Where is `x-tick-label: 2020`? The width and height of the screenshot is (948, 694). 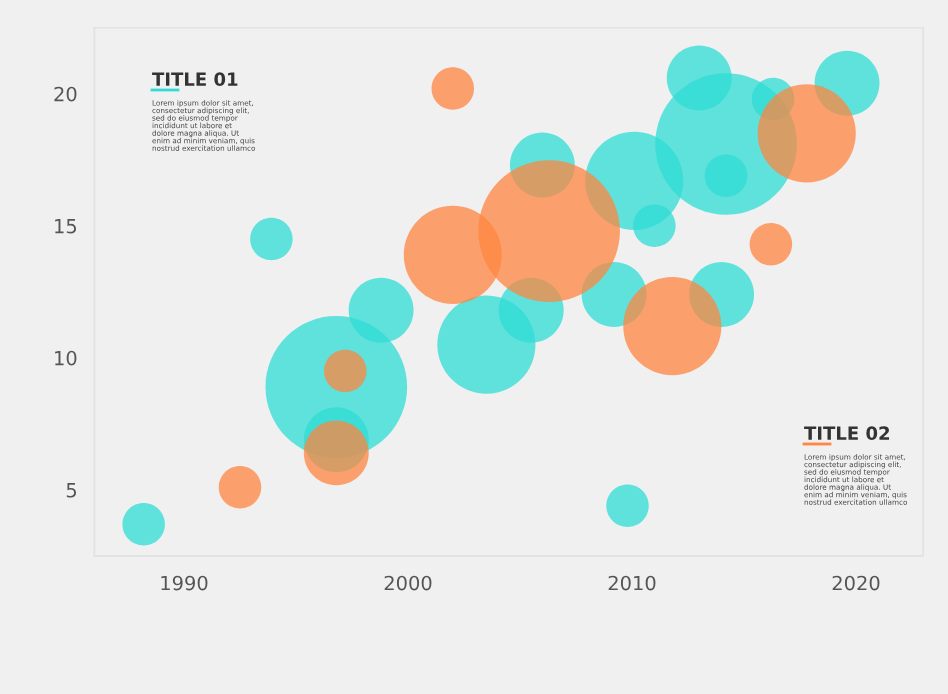
x-tick-label: 2020 is located at coordinates (856, 583).